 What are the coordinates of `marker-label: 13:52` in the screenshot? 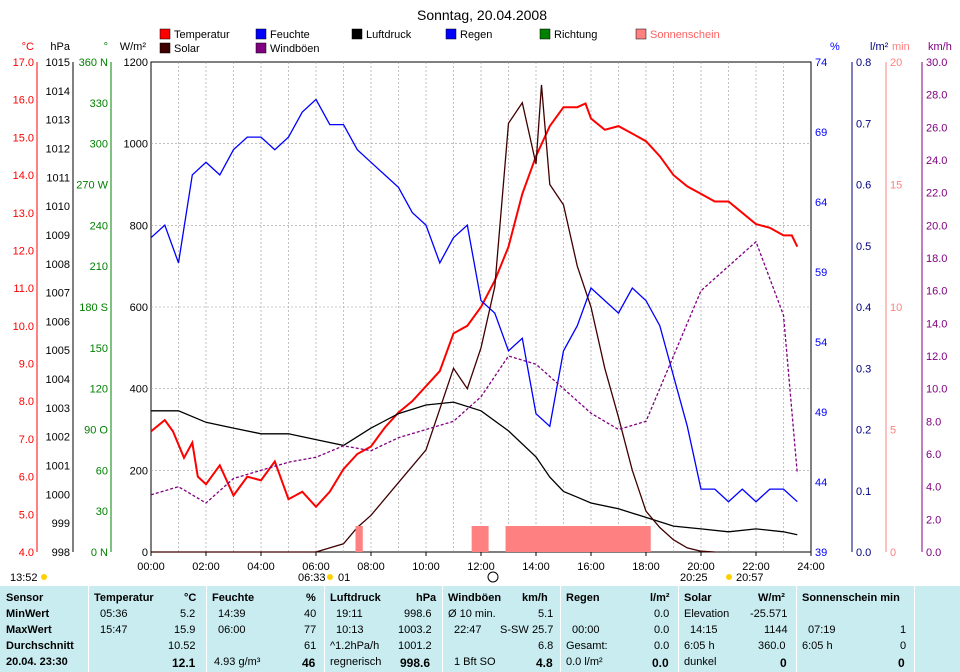 It's located at (24, 578).